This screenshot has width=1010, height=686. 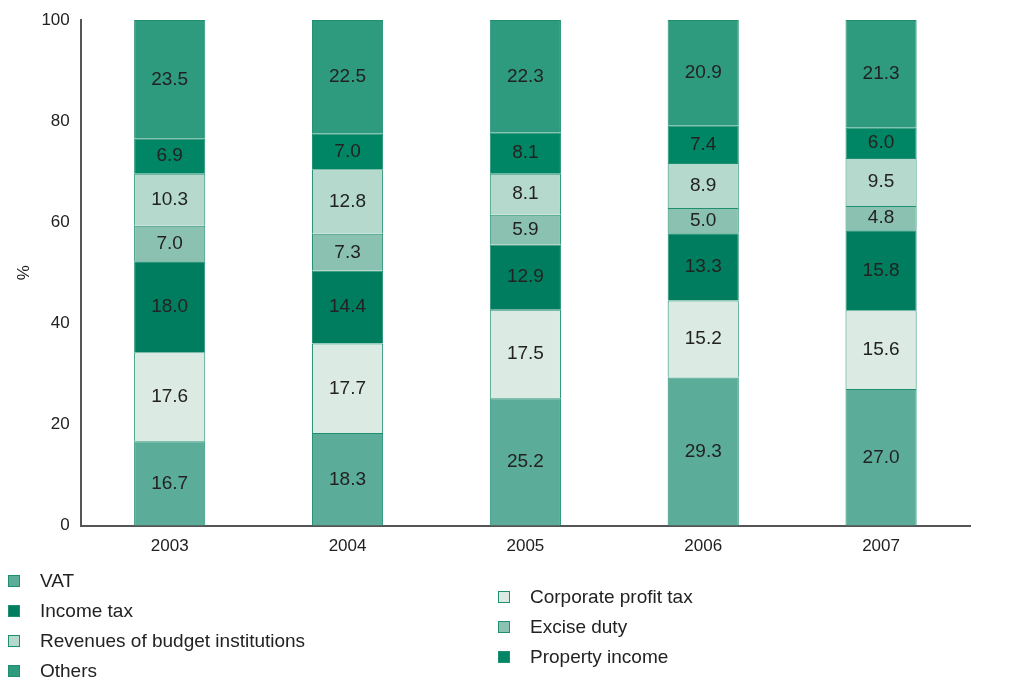 What do you see at coordinates (348, 76) in the screenshot?
I see `data-label: 22.5` at bounding box center [348, 76].